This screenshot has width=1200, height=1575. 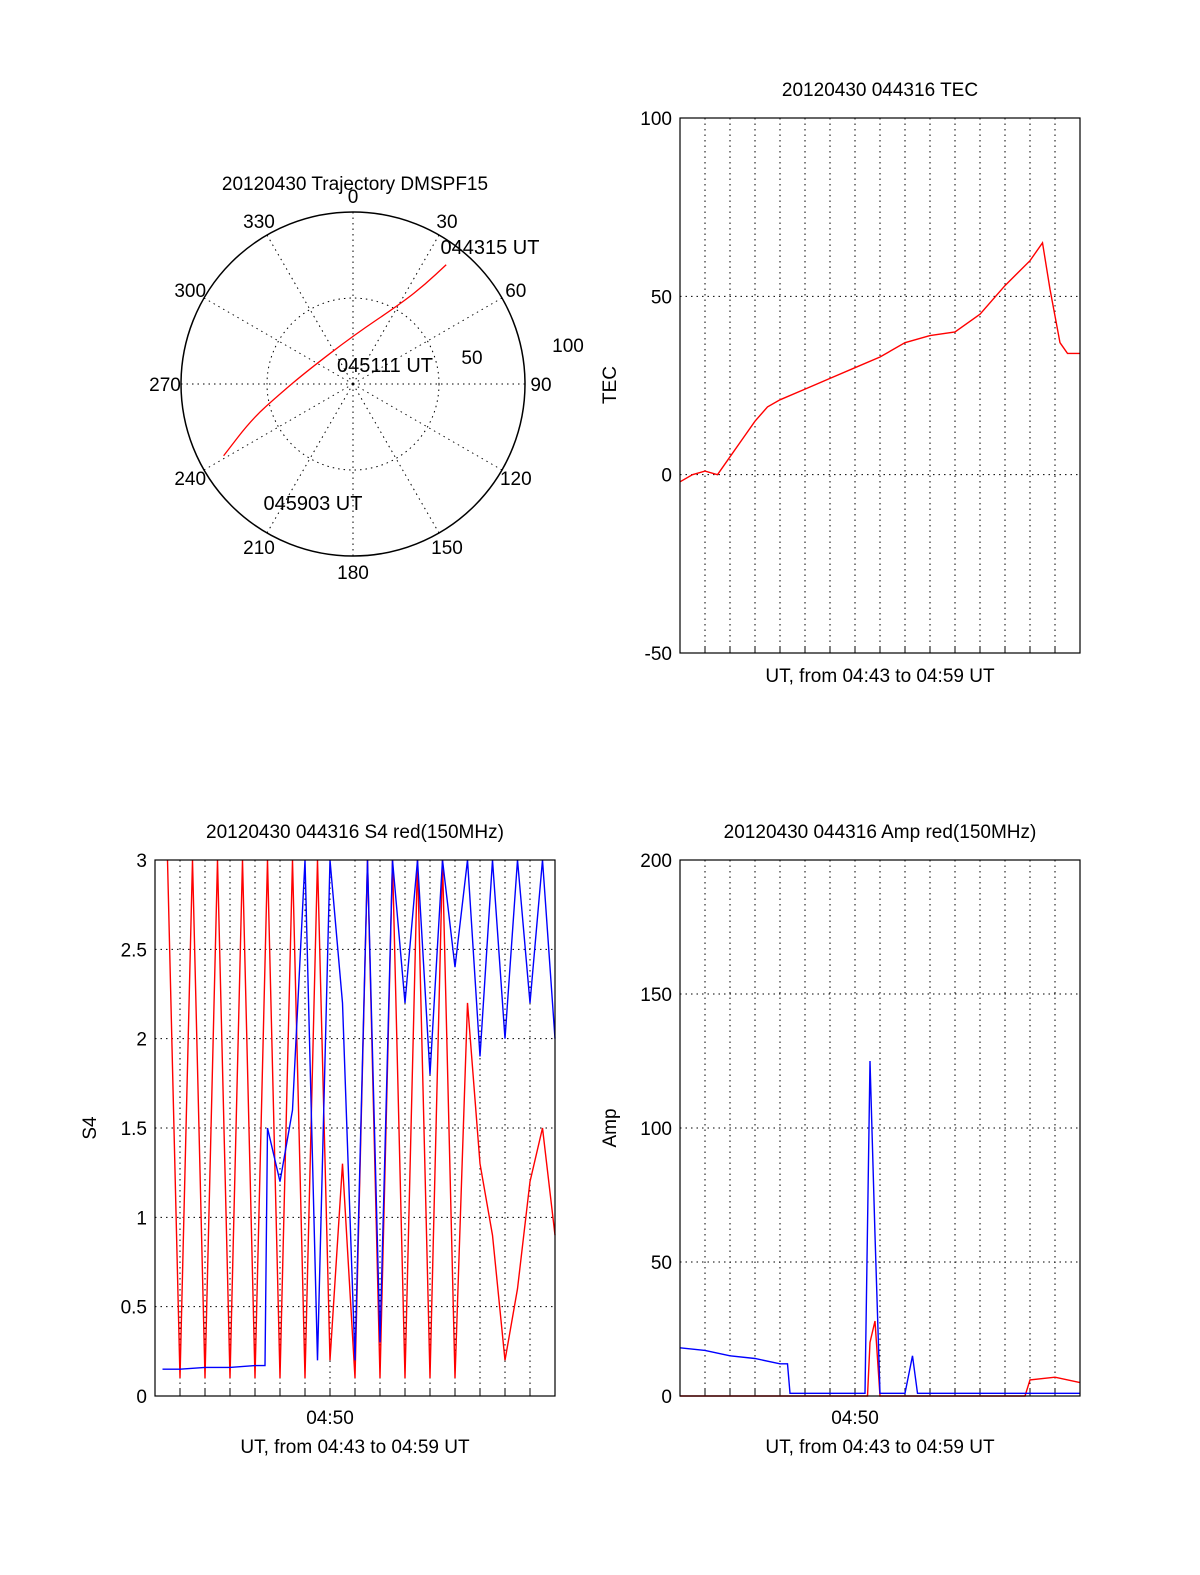 I want to click on s4-title: 20120430 044316 S4 red(150MHz), so click(x=355, y=832).